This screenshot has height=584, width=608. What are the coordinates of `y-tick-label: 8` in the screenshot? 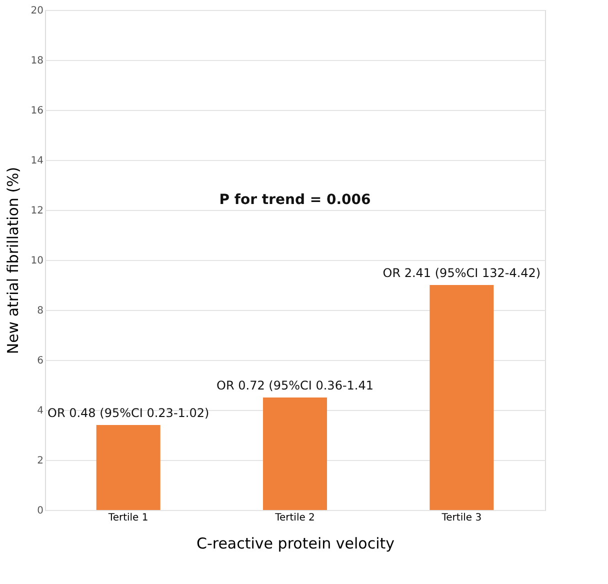 It's located at (40, 311).